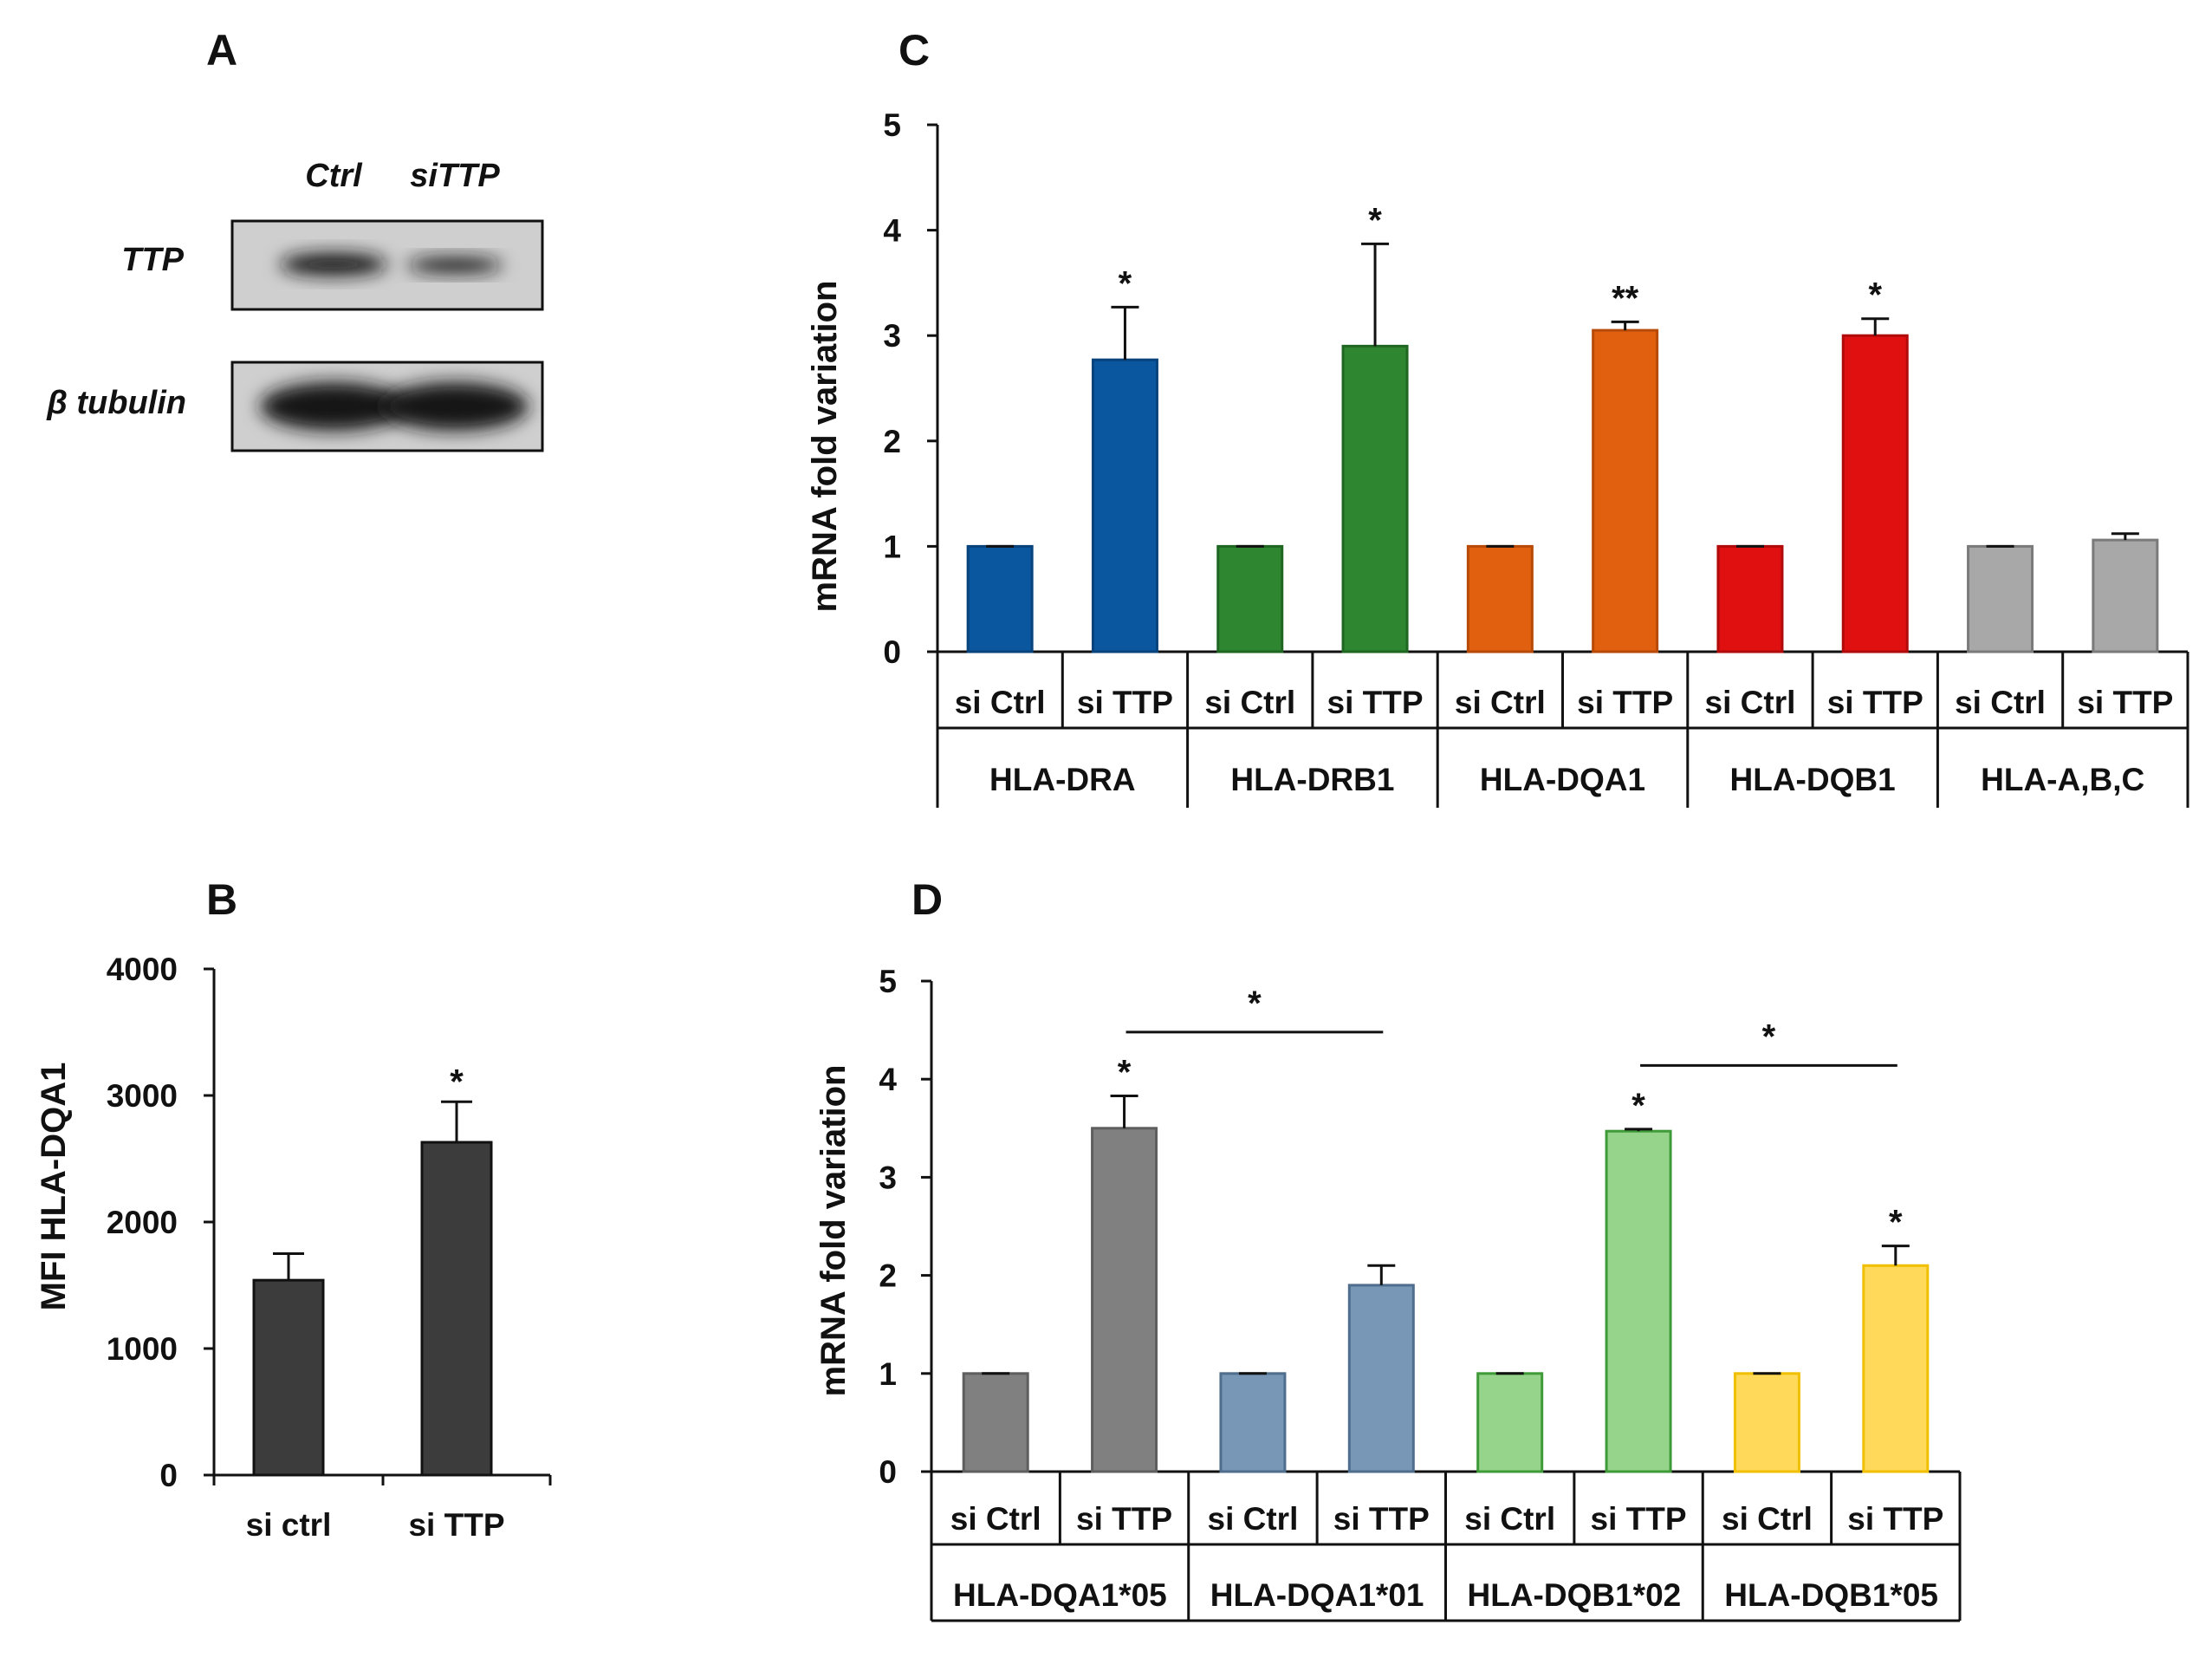  I want to click on x-group-label: HLA-DQB1*05, so click(1831, 1595).